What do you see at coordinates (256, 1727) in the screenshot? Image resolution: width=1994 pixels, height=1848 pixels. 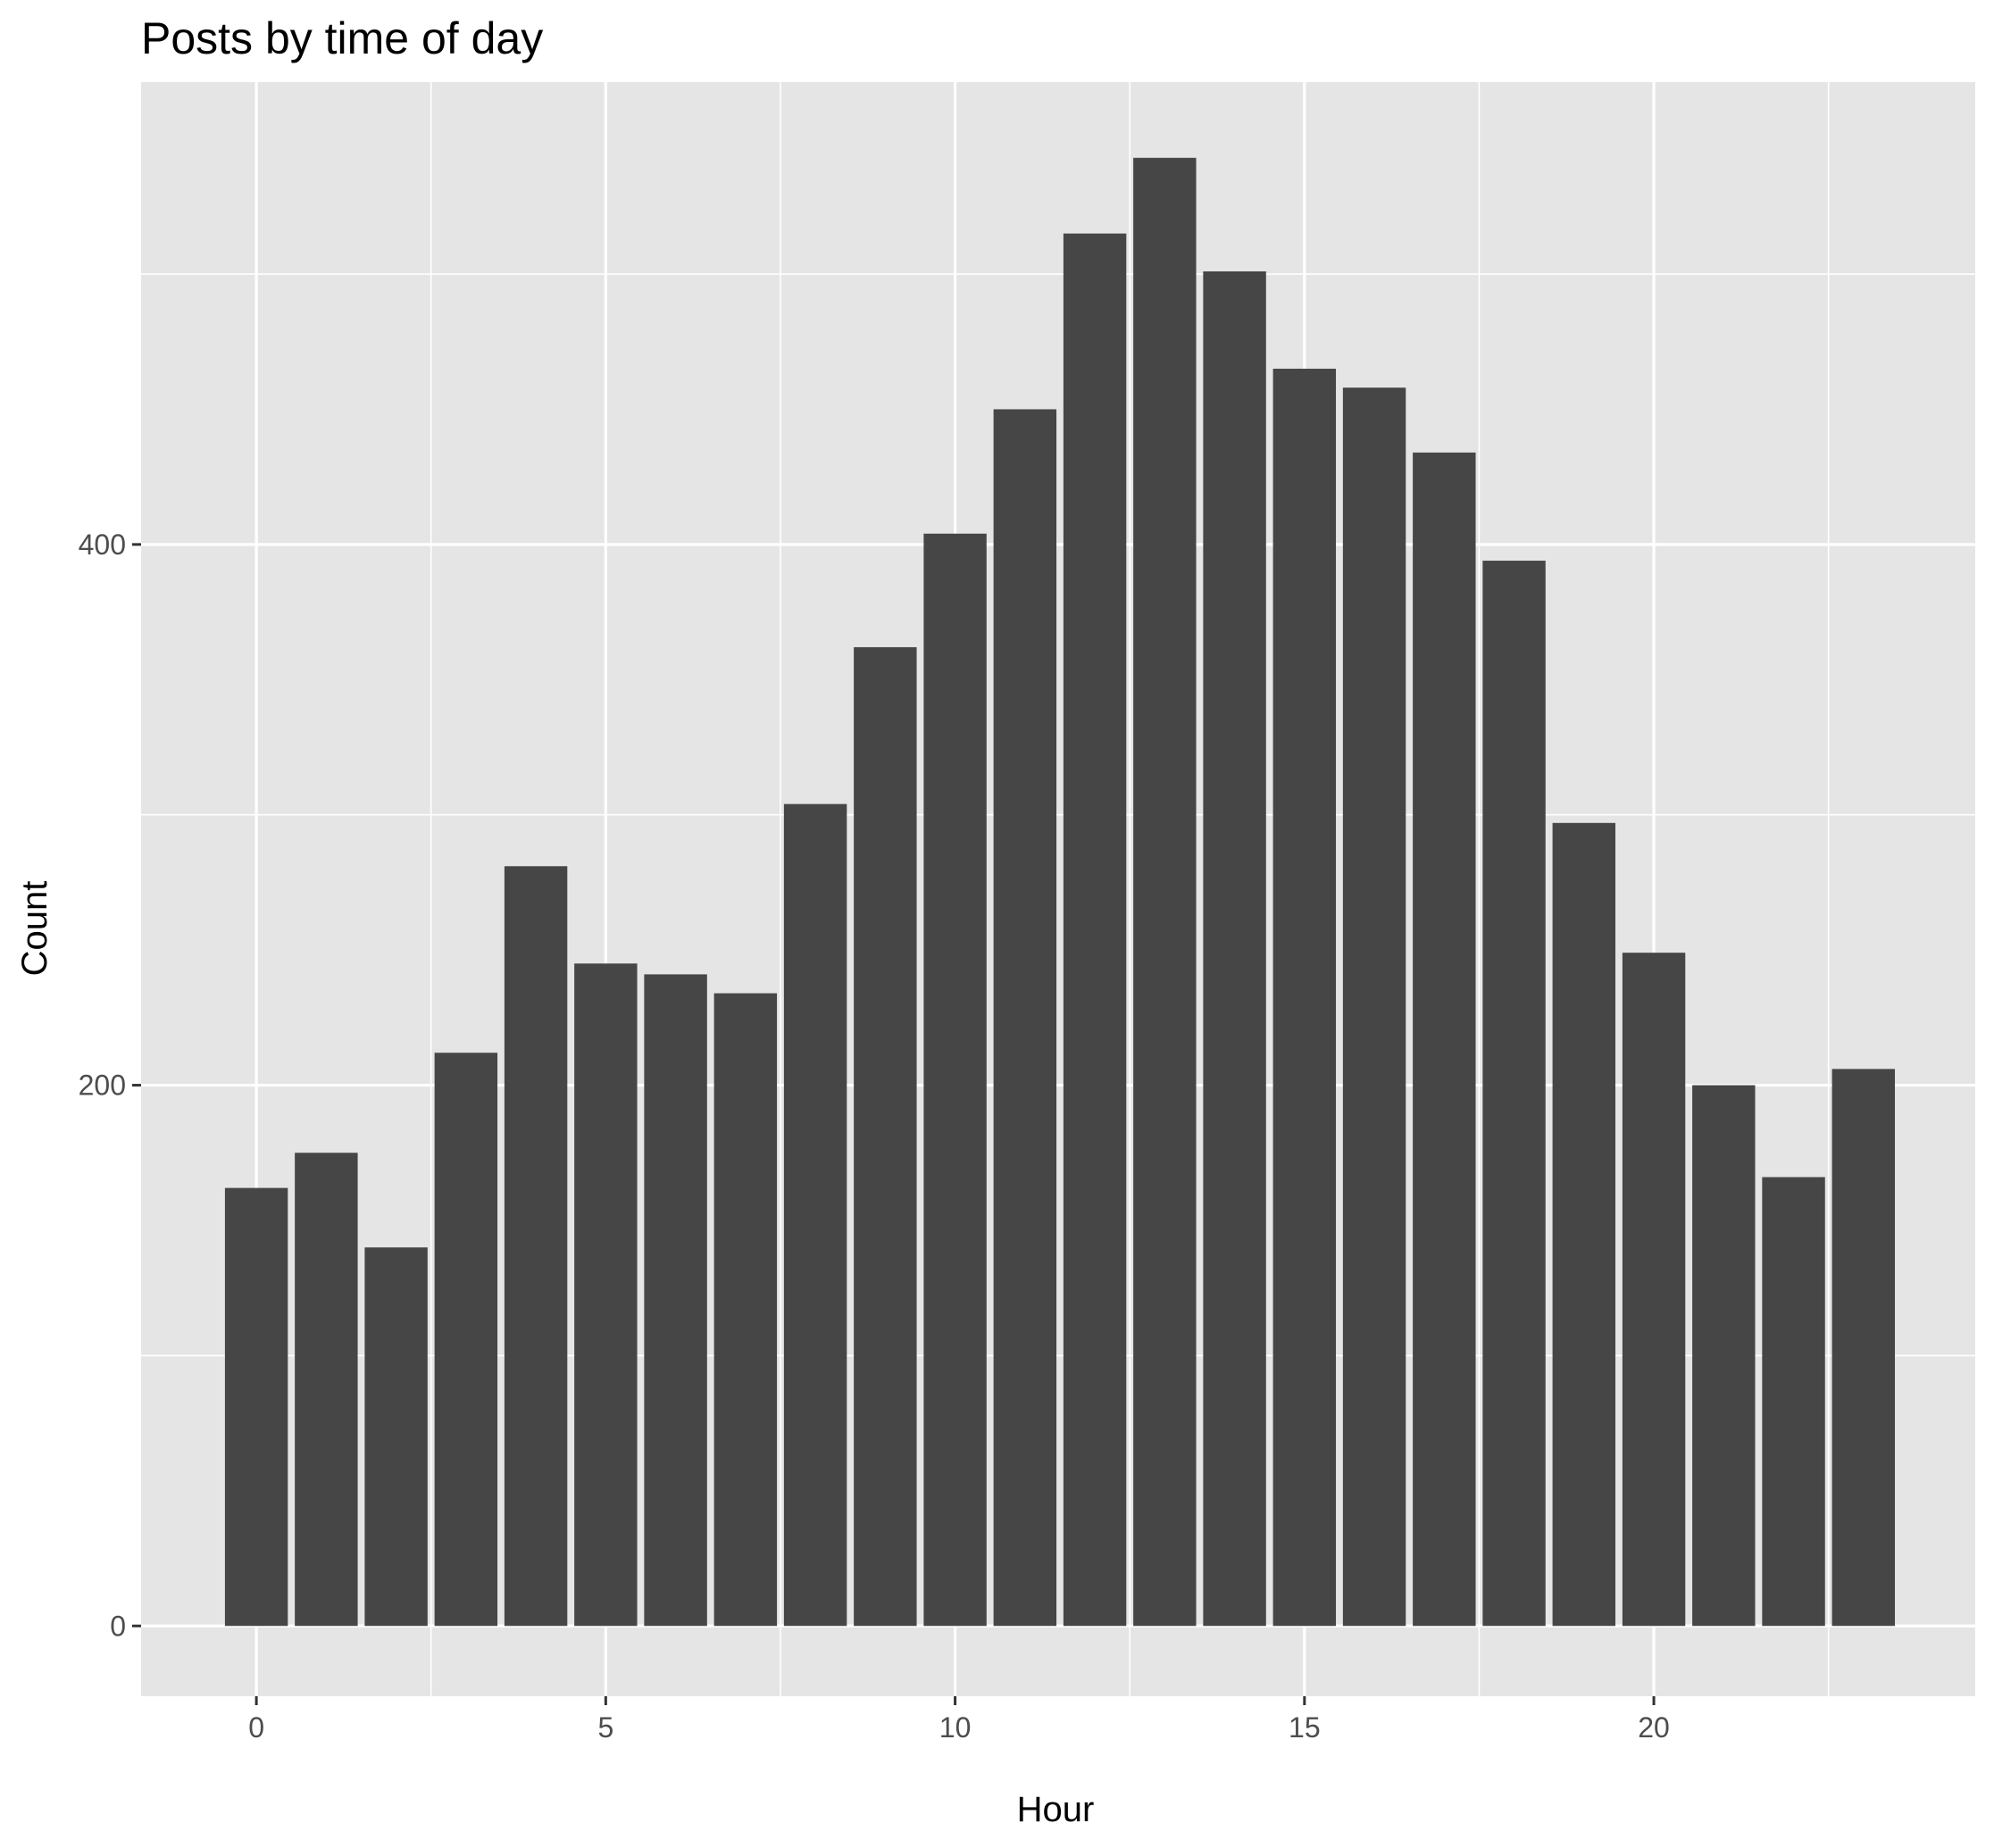 I see `x-tick-label: 0` at bounding box center [256, 1727].